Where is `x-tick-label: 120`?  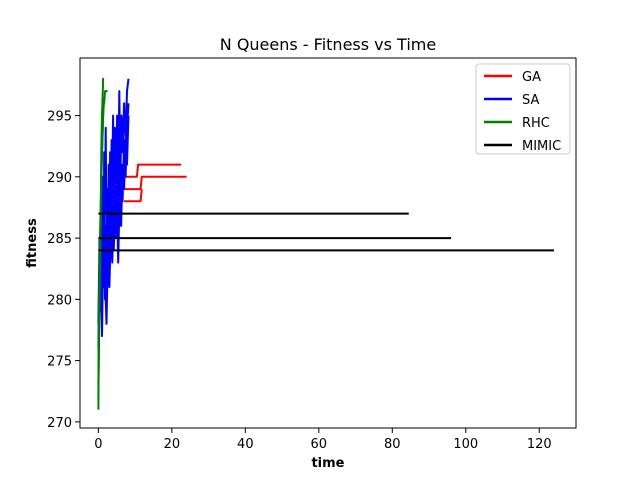
x-tick-label: 120 is located at coordinates (539, 444).